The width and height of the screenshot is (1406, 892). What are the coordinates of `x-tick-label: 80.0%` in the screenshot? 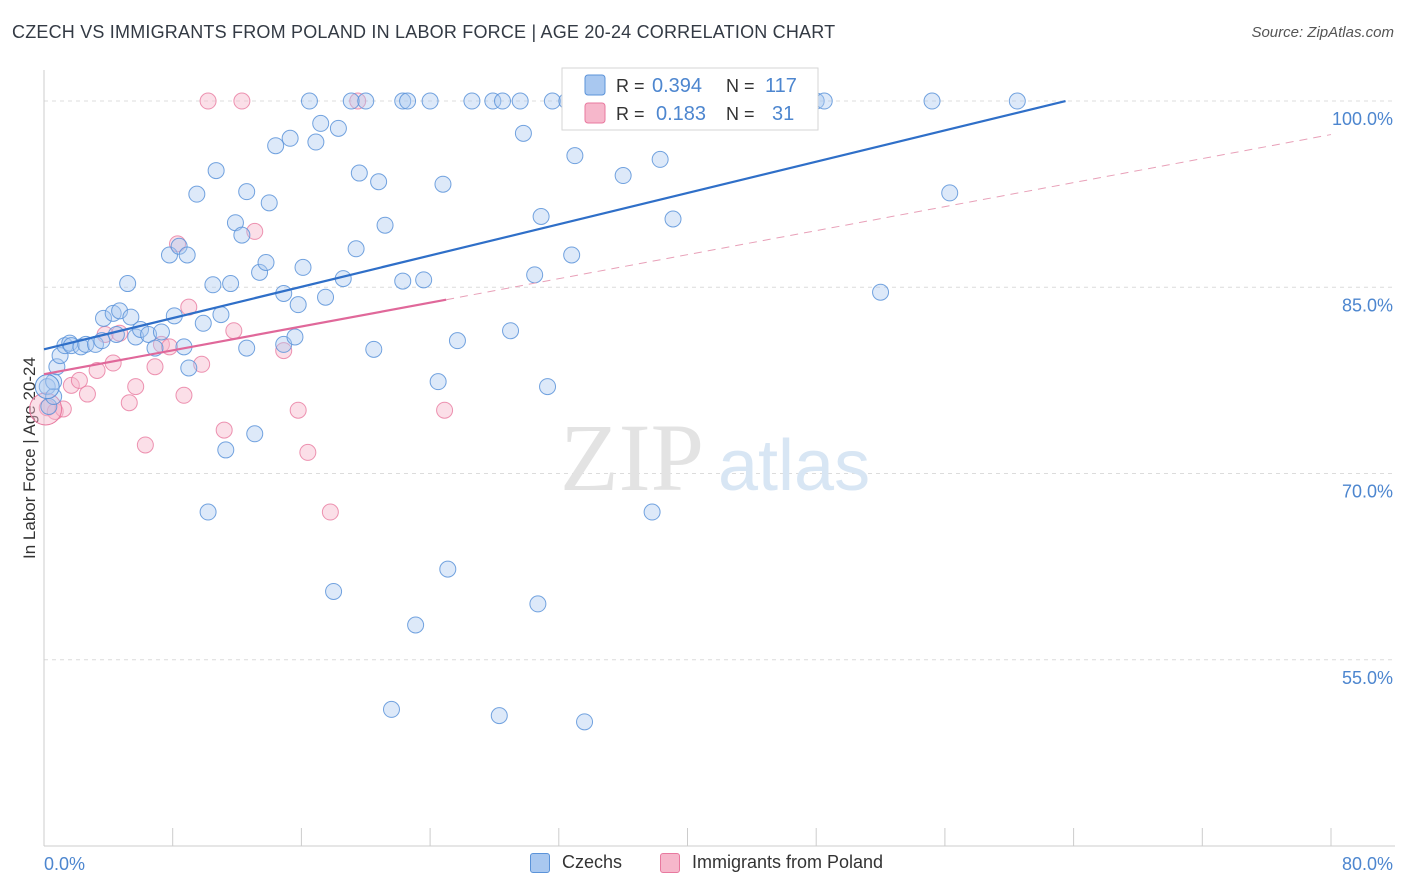 It's located at (1367, 864).